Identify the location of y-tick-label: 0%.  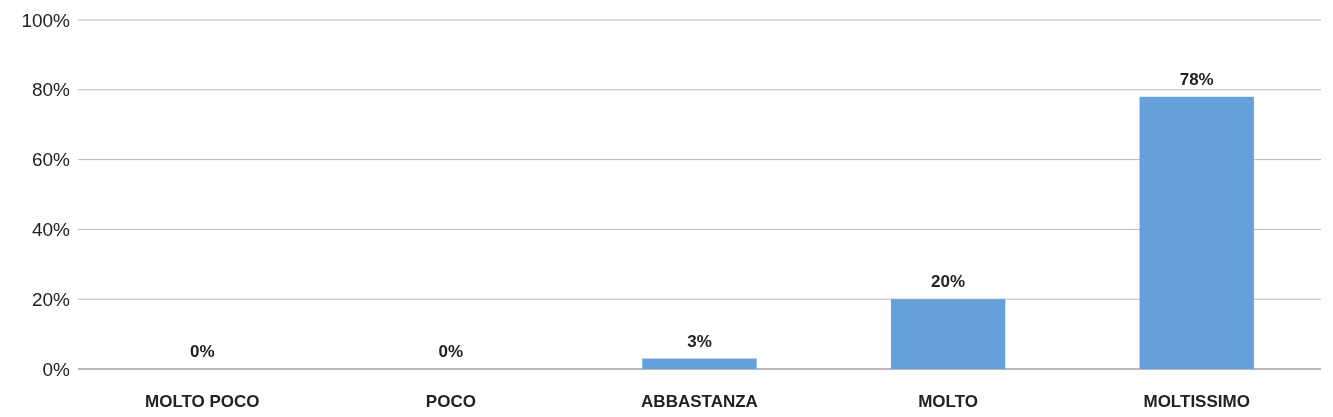
(56, 369).